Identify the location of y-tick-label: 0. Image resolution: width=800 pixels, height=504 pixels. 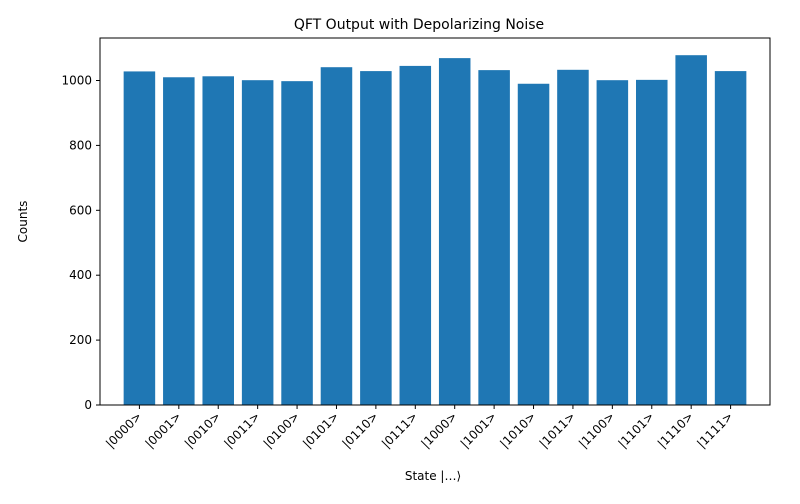
(88, 405).